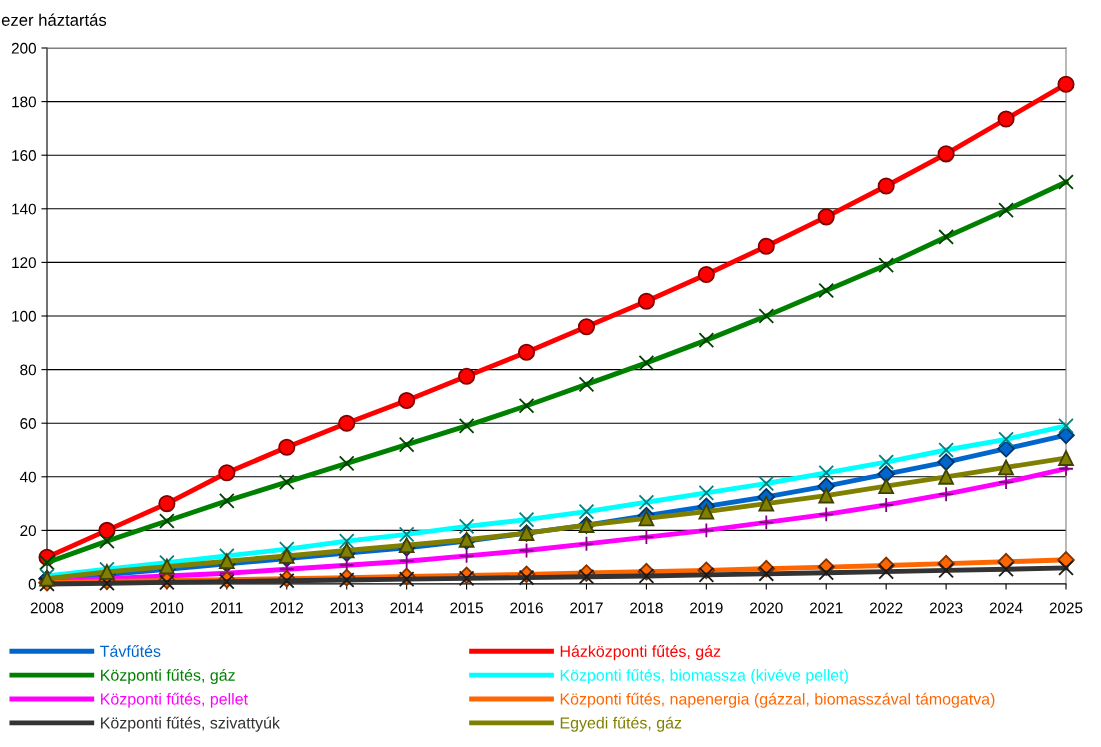  Describe the element at coordinates (24, 102) in the screenshot. I see `y-tick-label: 180` at that location.